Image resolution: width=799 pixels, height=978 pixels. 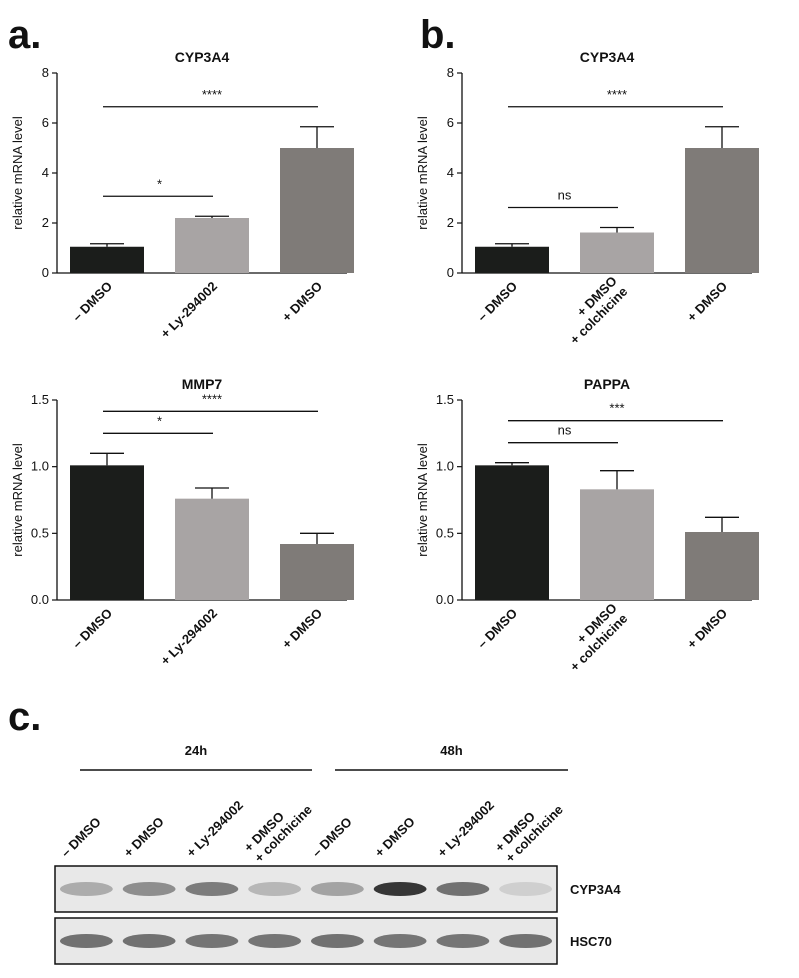 What do you see at coordinates (616, 408) in the screenshot?
I see `significance-label: ***` at bounding box center [616, 408].